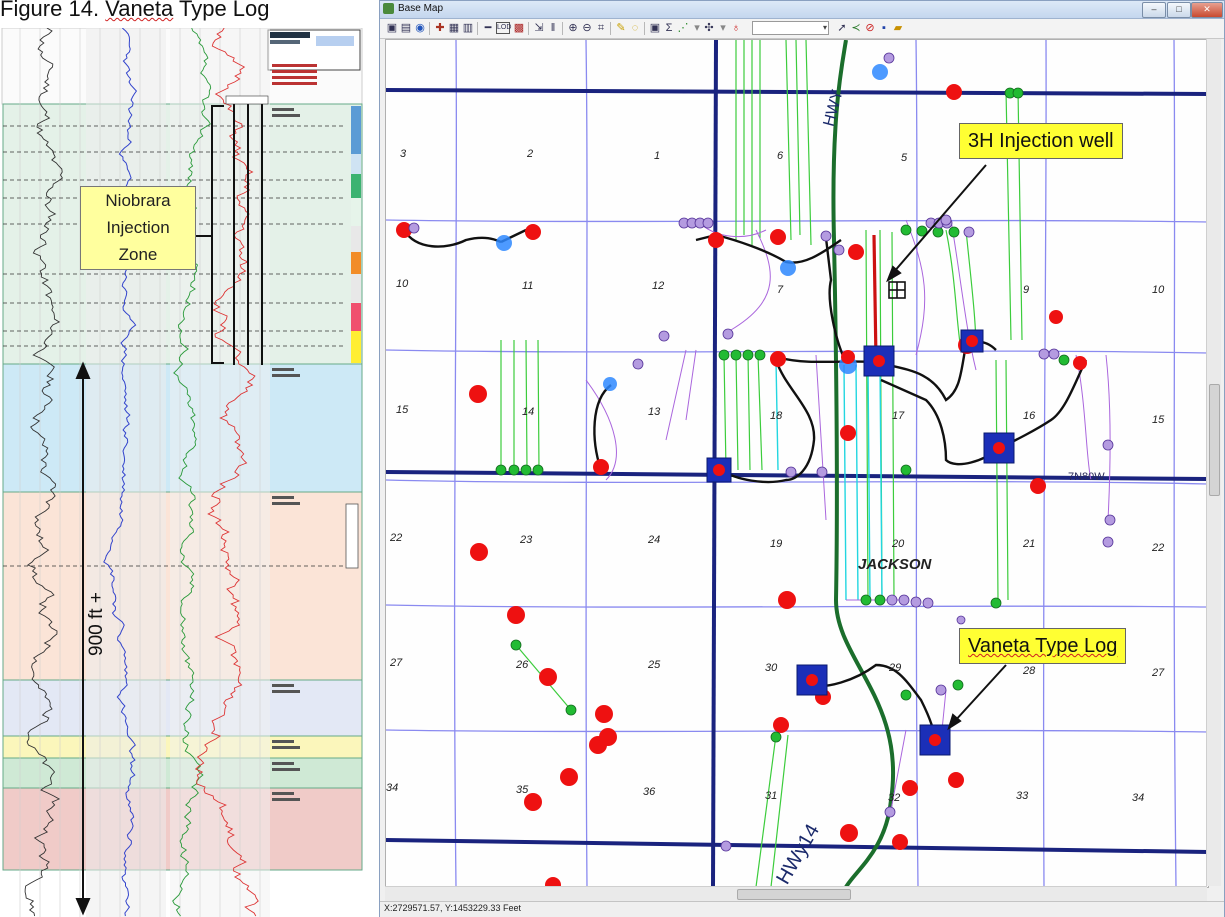 This screenshot has width=1225, height=917. Describe the element at coordinates (776, 416) in the screenshot. I see `section-number: 18` at that location.